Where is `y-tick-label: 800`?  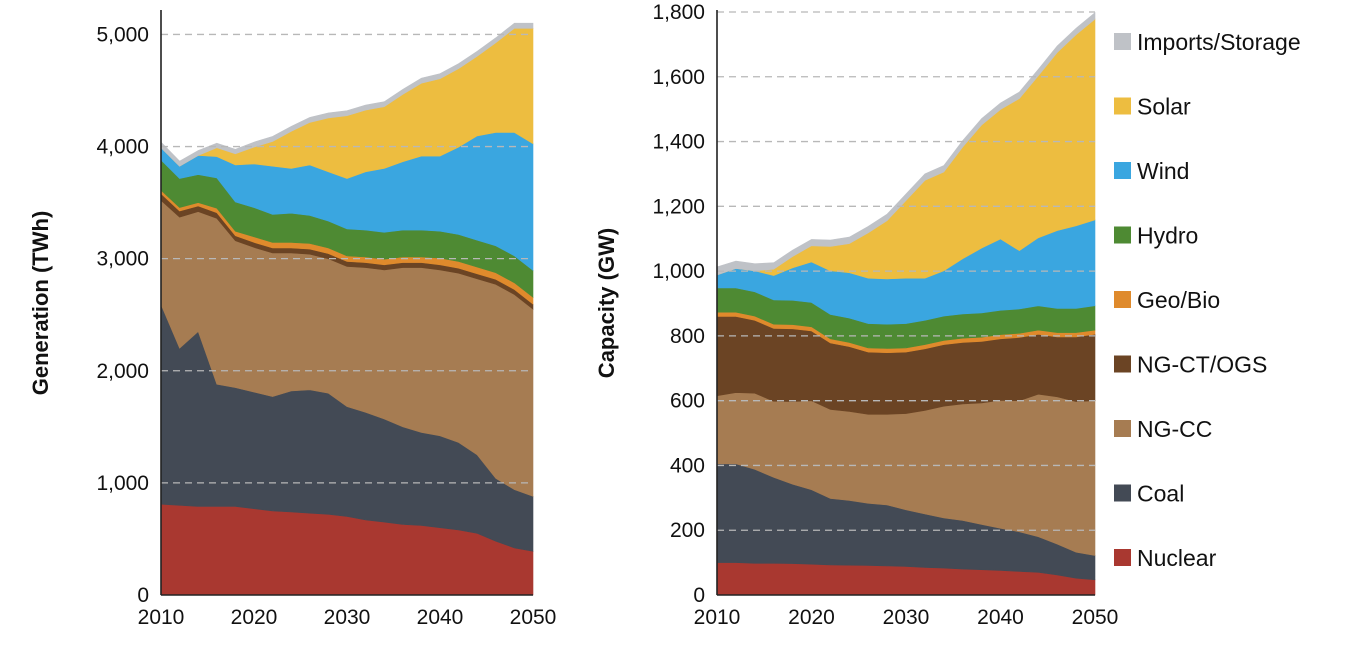 y-tick-label: 800 is located at coordinates (687, 336).